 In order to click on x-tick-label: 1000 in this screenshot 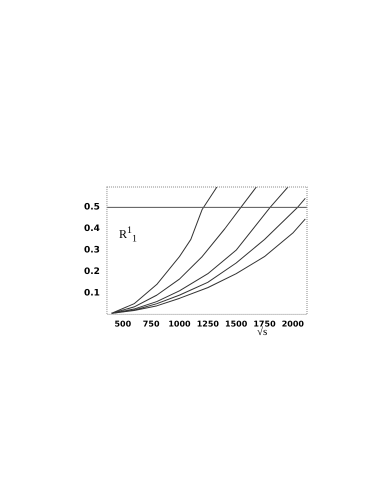, I will do `click(180, 323)`.